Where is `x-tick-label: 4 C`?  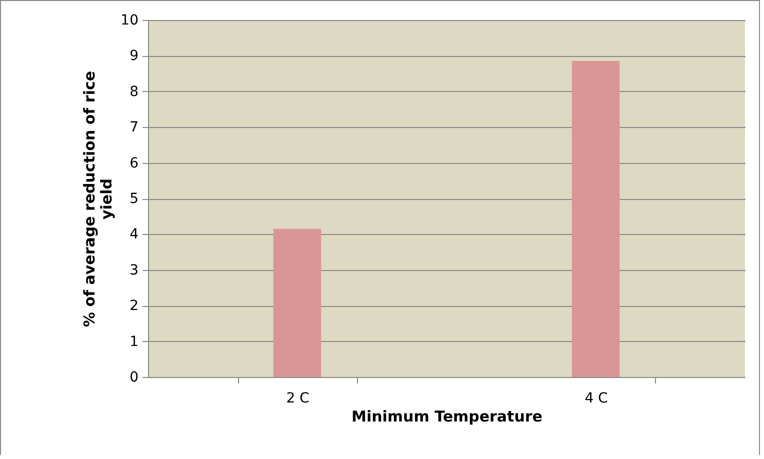
x-tick-label: 4 C is located at coordinates (596, 398).